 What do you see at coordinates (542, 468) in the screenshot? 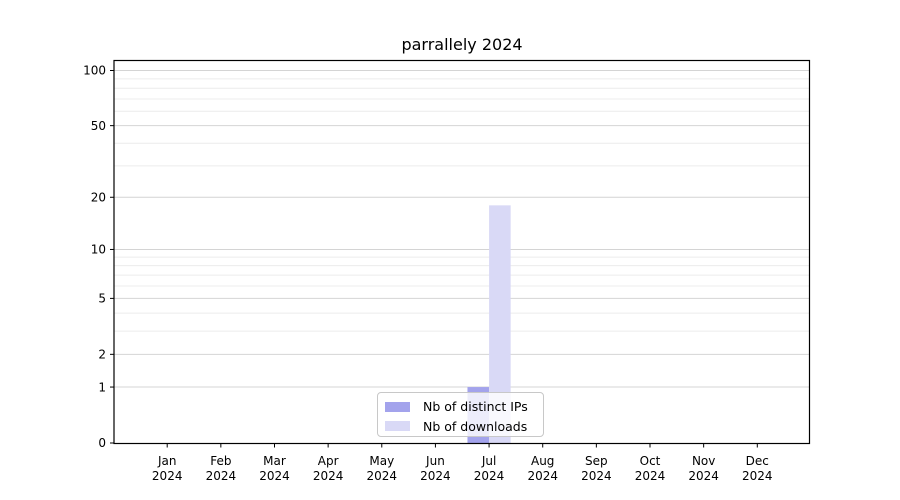
I see `x-tick-label-aug: Aug 2024` at bounding box center [542, 468].